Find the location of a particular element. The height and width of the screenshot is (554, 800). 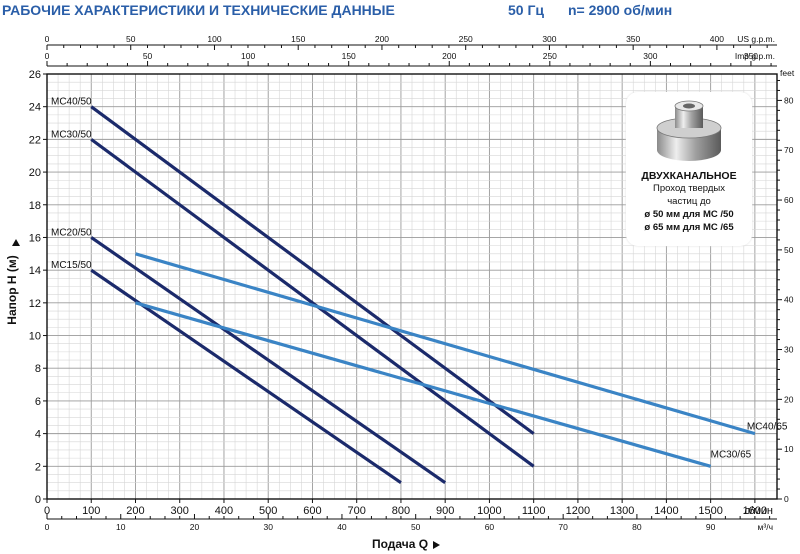

x-tick-label: 1400 is located at coordinates (666, 511).